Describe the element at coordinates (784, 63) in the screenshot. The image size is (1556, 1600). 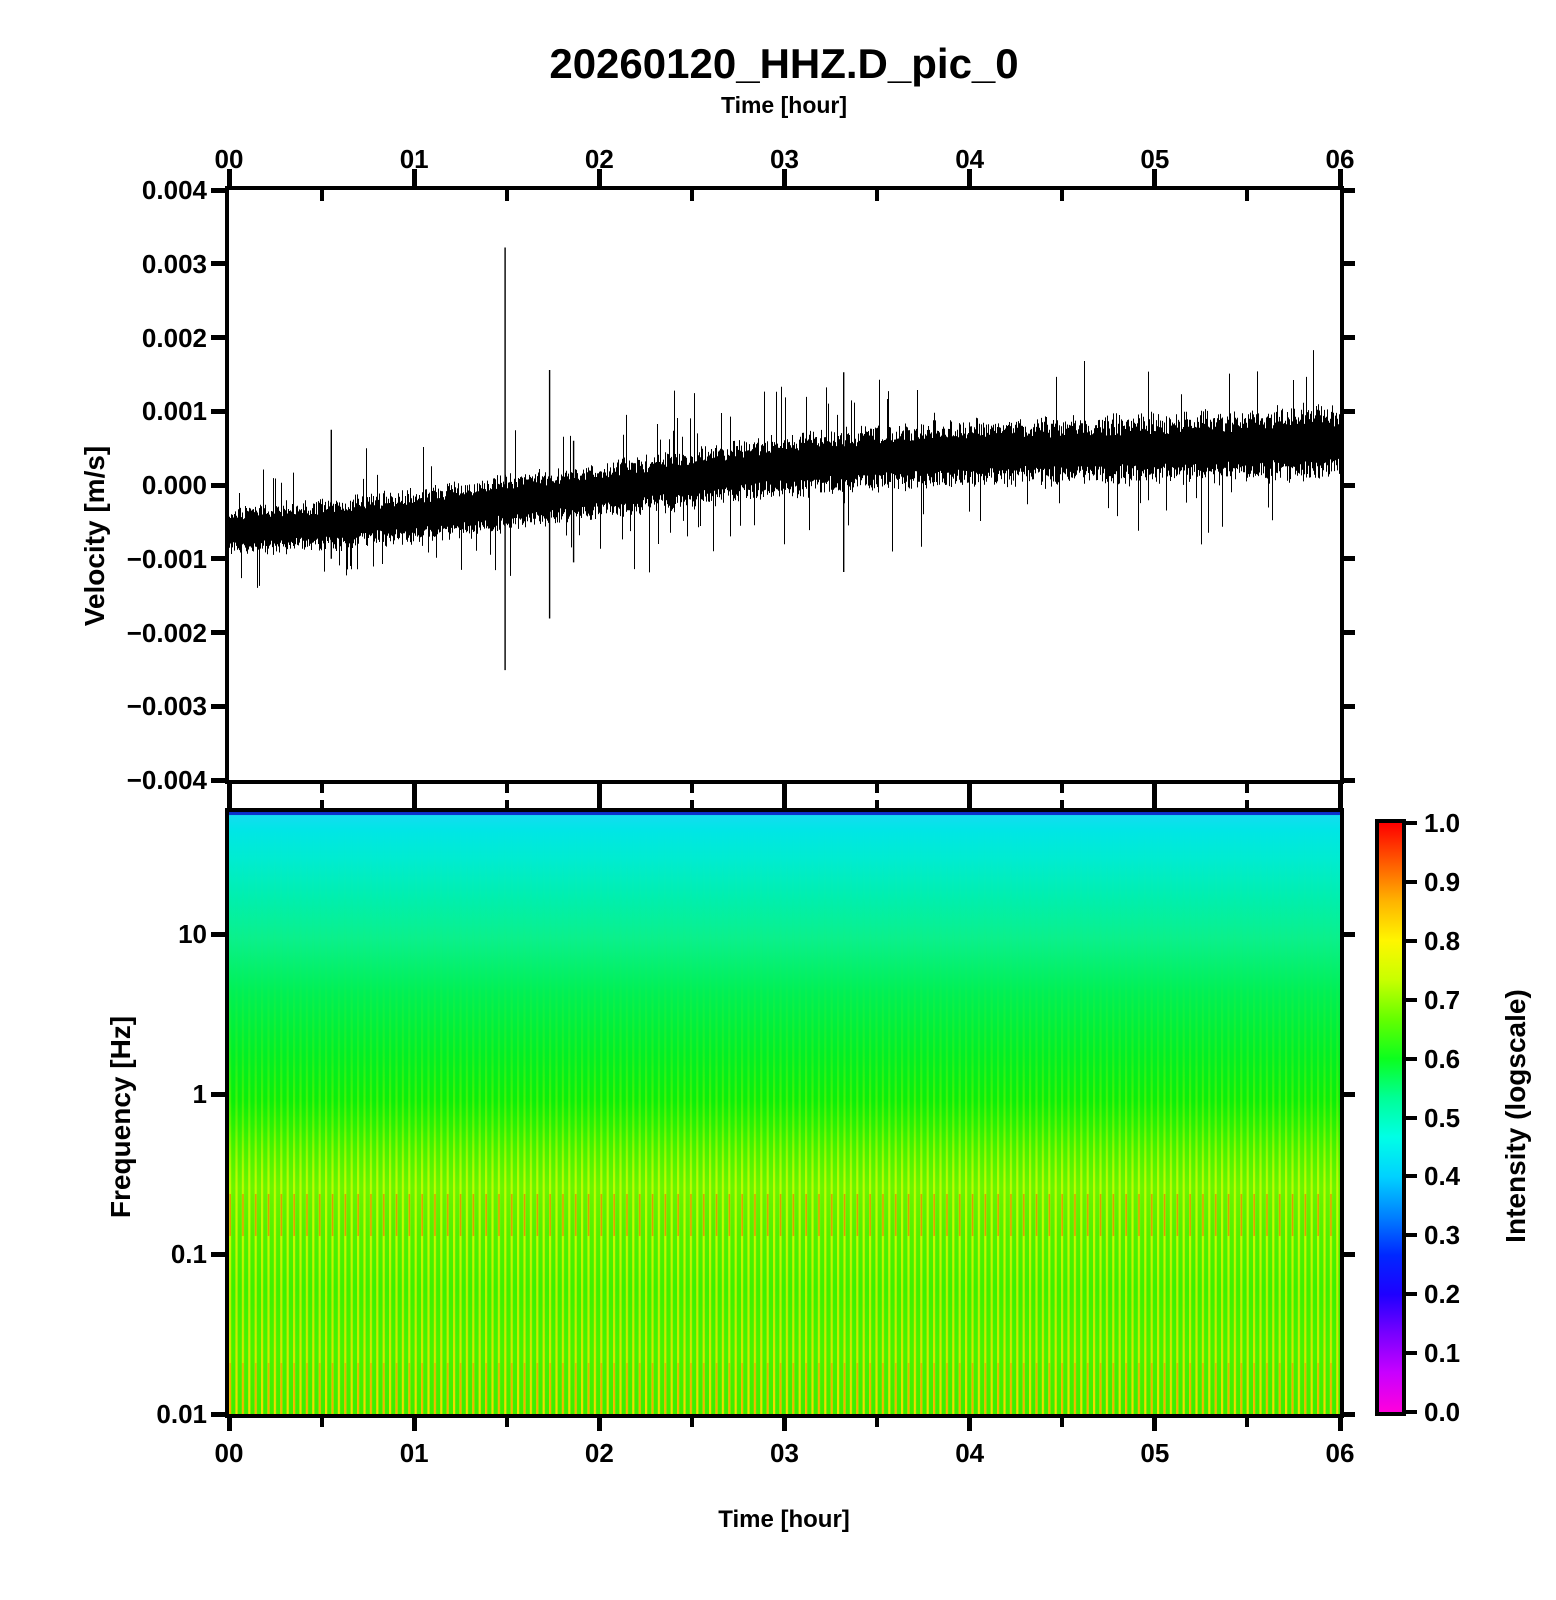
I see `page-title: 20260120_HHZ.D_pic_0` at that location.